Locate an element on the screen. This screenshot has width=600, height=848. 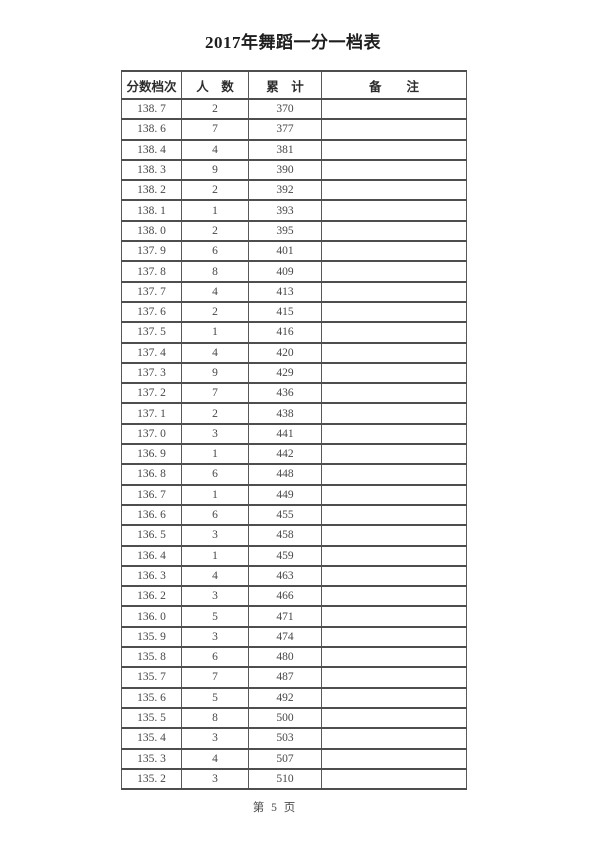
page-title: 2017年舞蹈一分一档表 is located at coordinates (293, 42).